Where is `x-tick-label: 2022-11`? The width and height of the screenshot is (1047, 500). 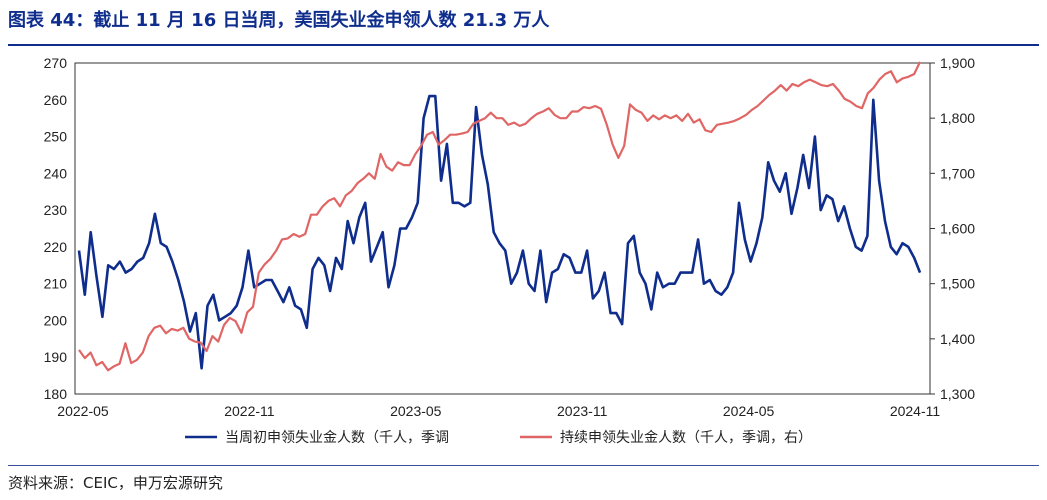 x-tick-label: 2022-11 is located at coordinates (249, 411).